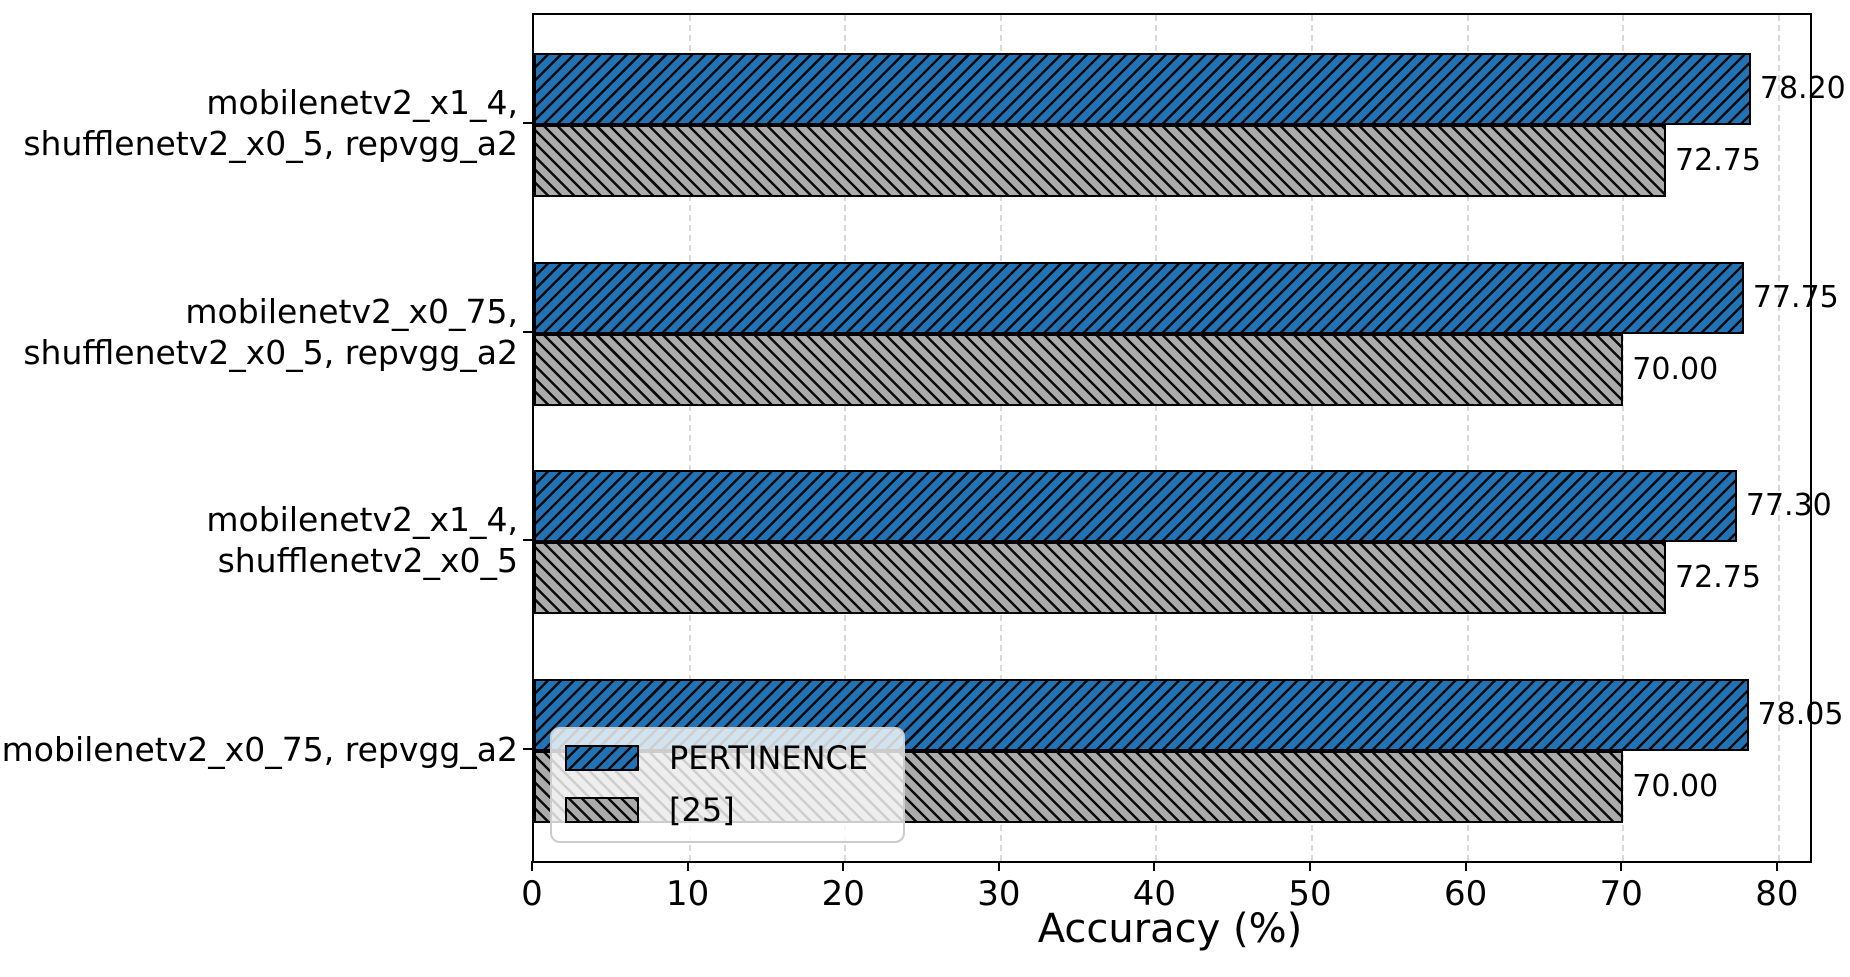 This screenshot has height=977, width=1850. Describe the element at coordinates (1310, 894) in the screenshot. I see `x-tick-label-50: 50` at that location.